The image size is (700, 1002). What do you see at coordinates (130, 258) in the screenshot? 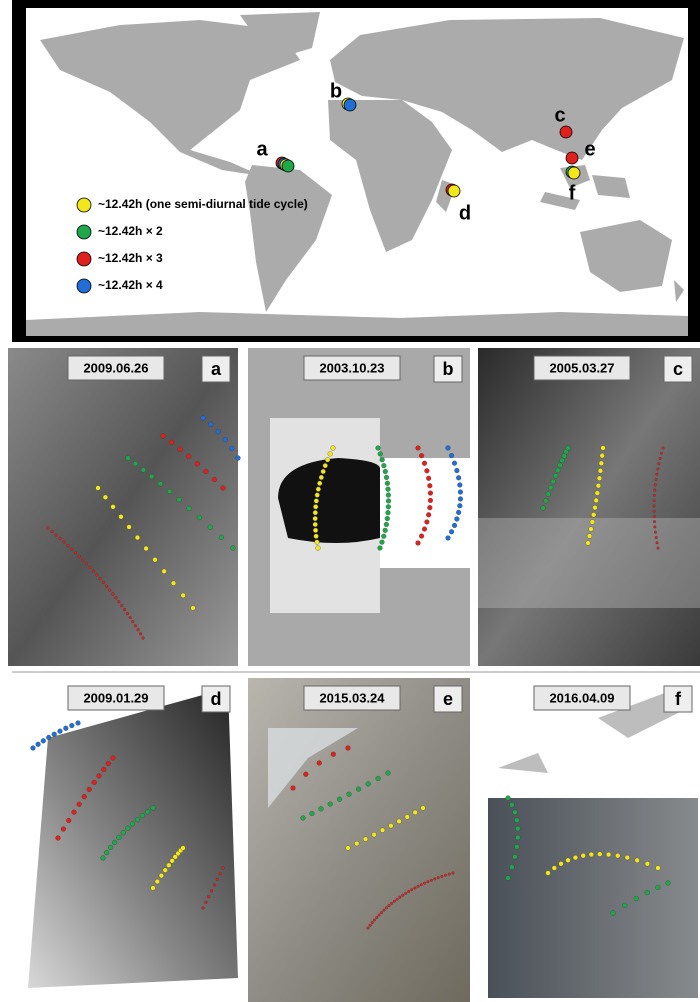
I see `legend-label: ~12.42h × 3` at bounding box center [130, 258].